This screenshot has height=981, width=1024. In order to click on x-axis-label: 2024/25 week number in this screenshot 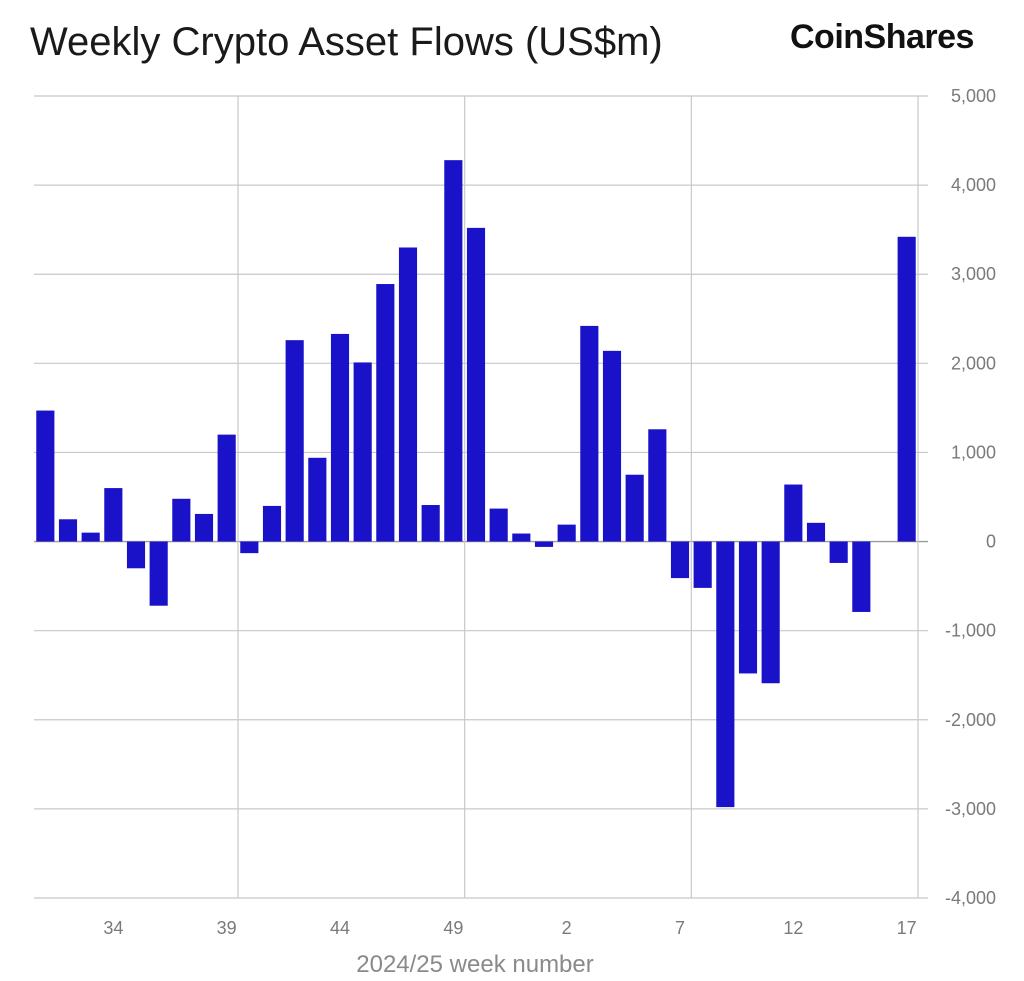, I will do `click(475, 964)`.